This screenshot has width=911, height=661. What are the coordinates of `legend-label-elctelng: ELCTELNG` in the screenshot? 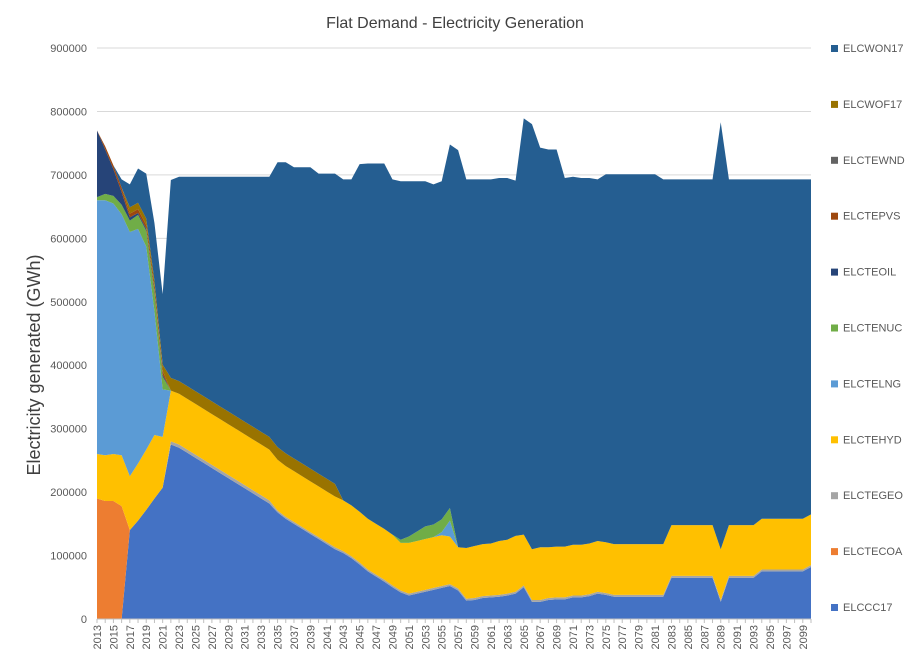 It's located at (872, 384).